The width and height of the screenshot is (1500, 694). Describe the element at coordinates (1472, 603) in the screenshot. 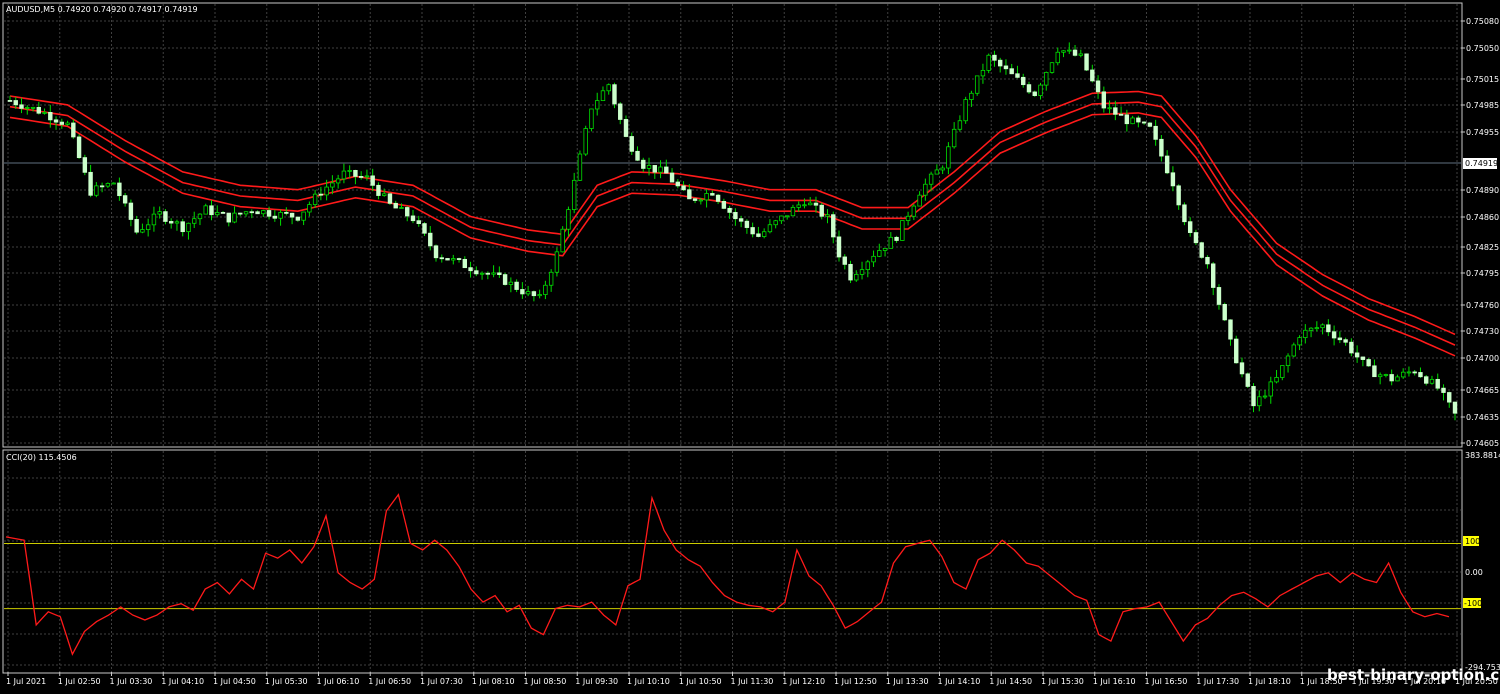

I see `level-minus100-badge` at that location.